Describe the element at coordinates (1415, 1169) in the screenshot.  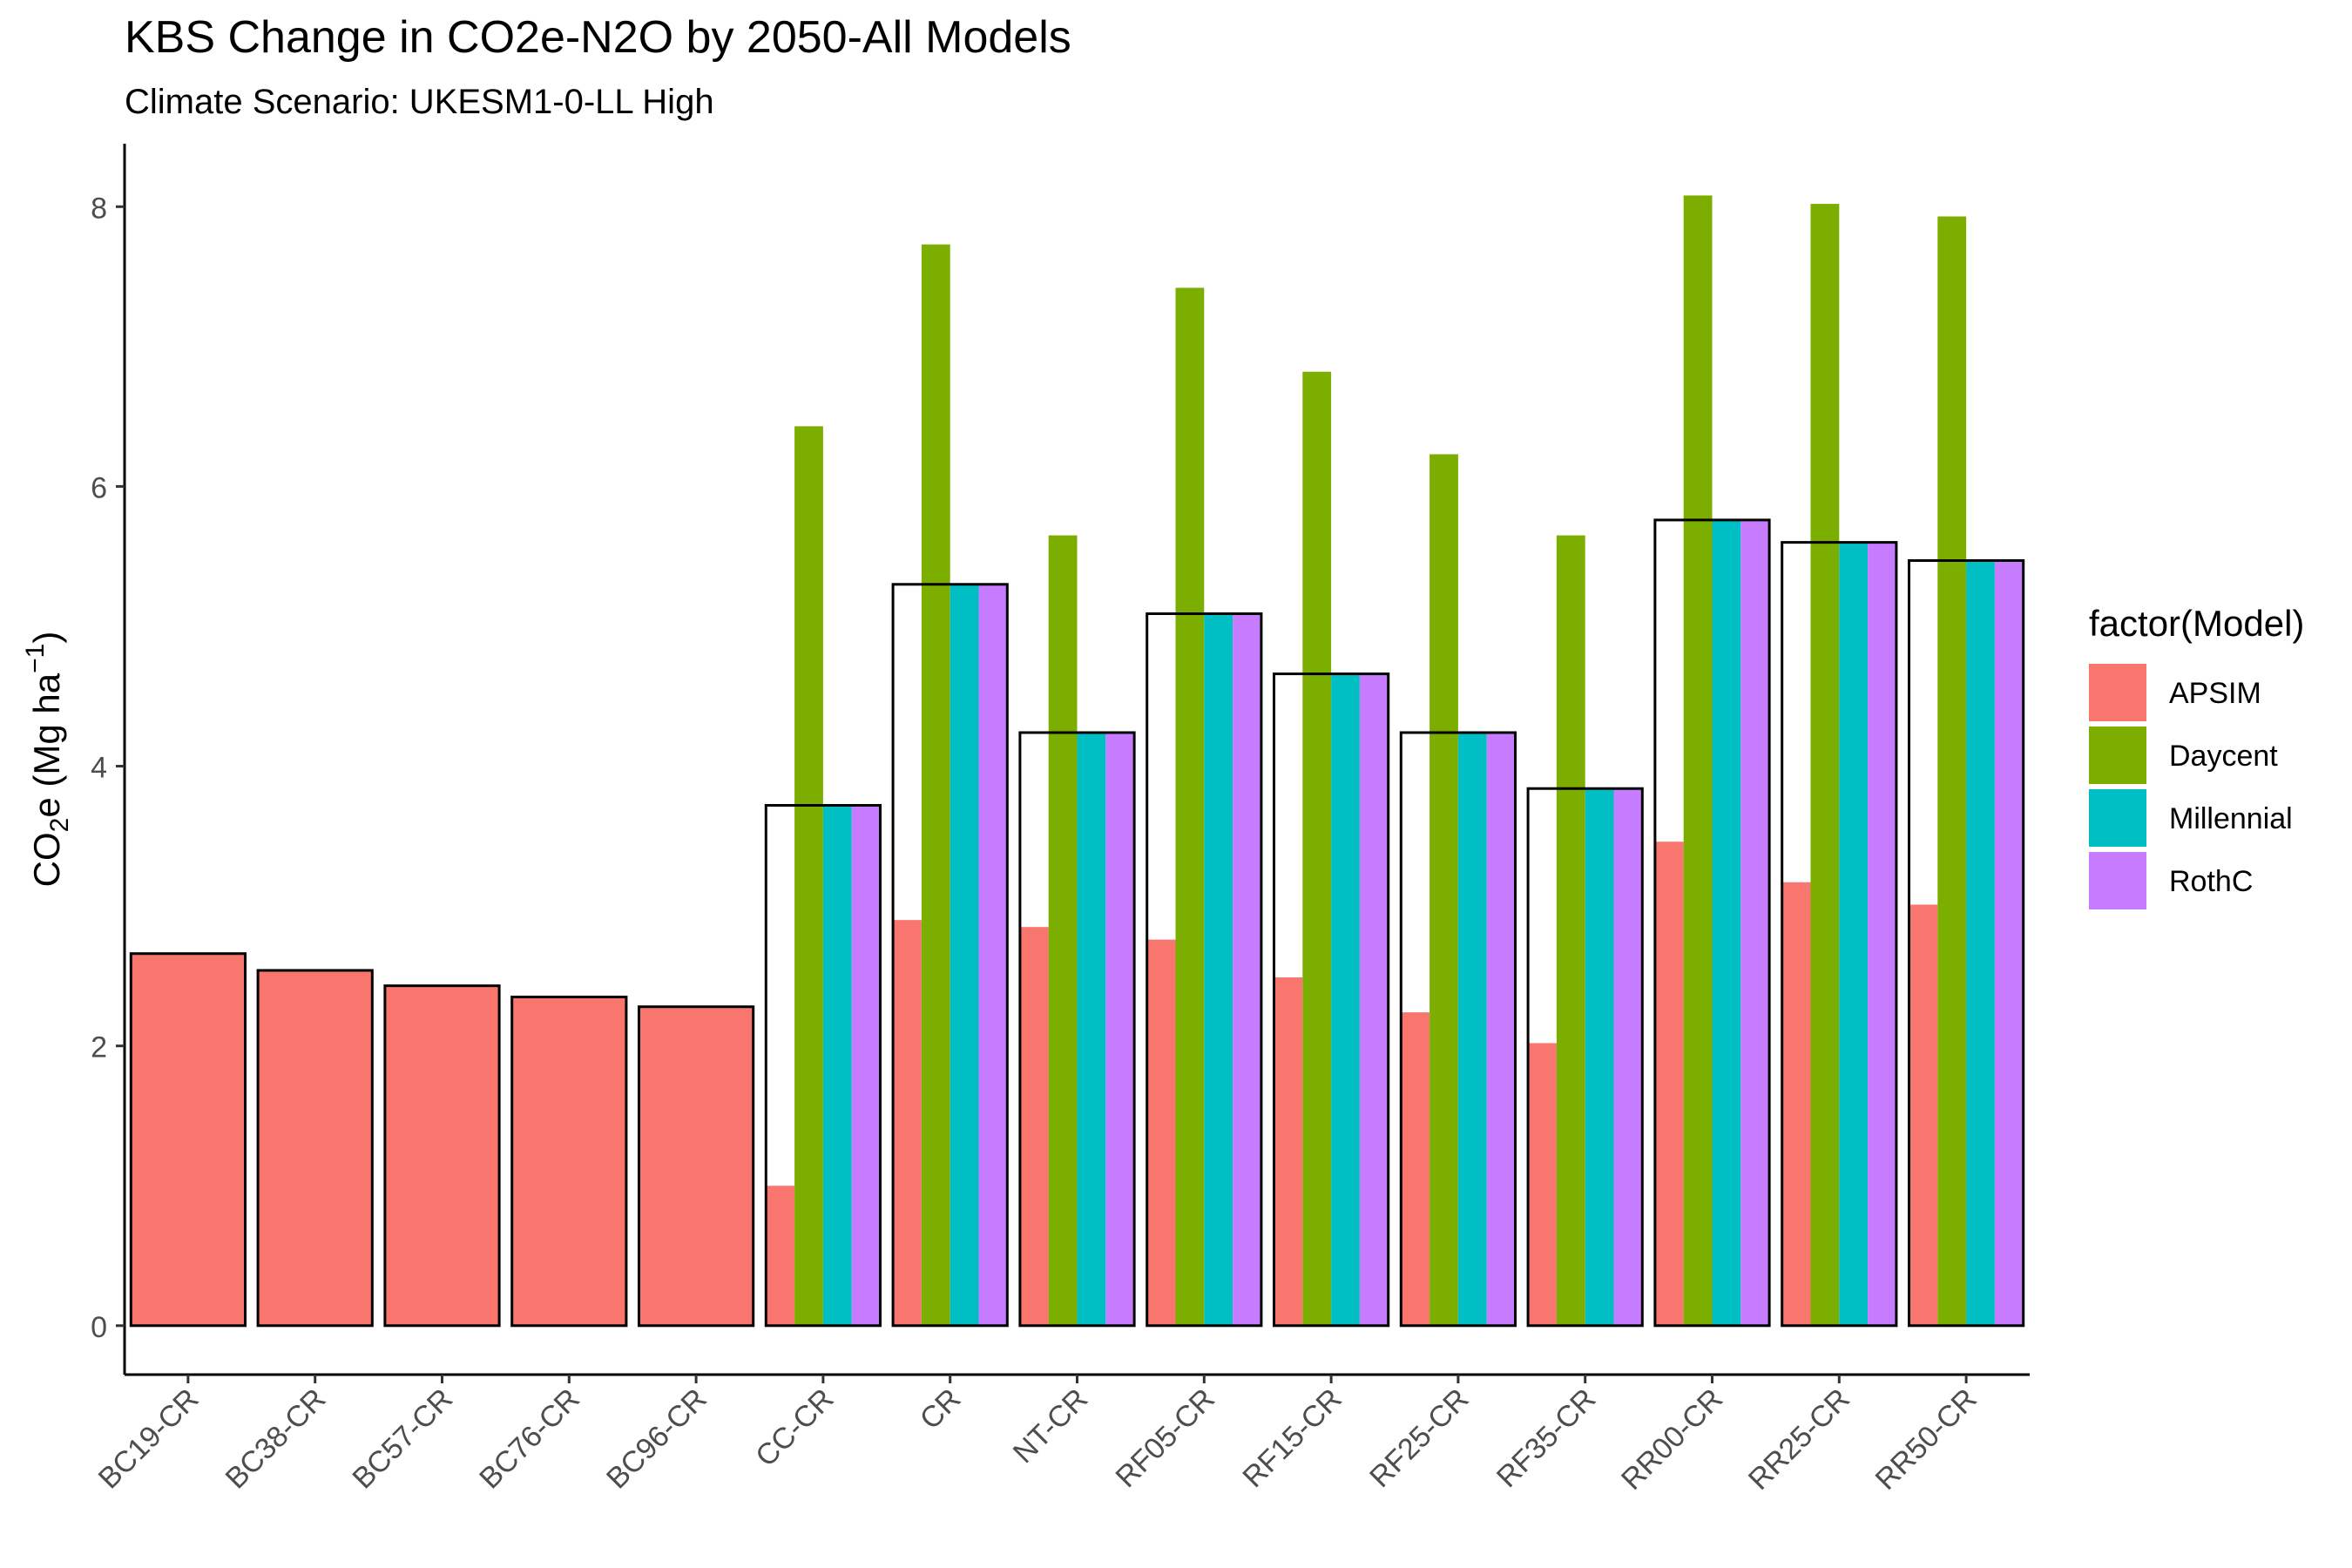
I see `bar-apsim-rf25-cr` at that location.